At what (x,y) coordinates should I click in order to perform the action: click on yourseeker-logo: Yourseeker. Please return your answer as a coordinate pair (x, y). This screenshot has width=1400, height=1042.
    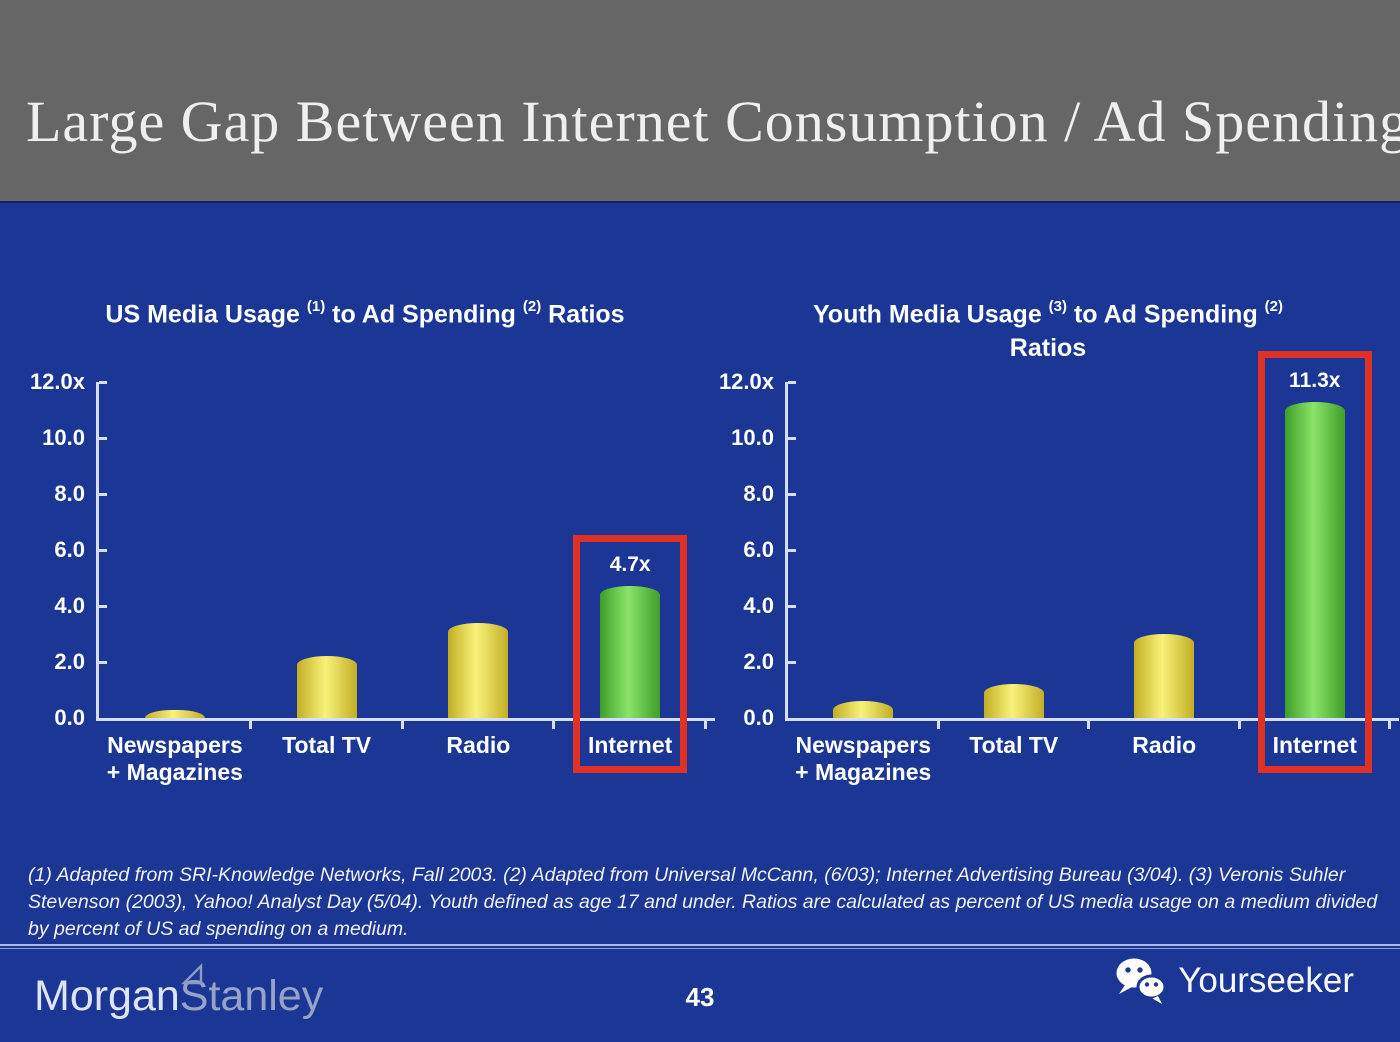
    Looking at the image, I should click on (1234, 981).